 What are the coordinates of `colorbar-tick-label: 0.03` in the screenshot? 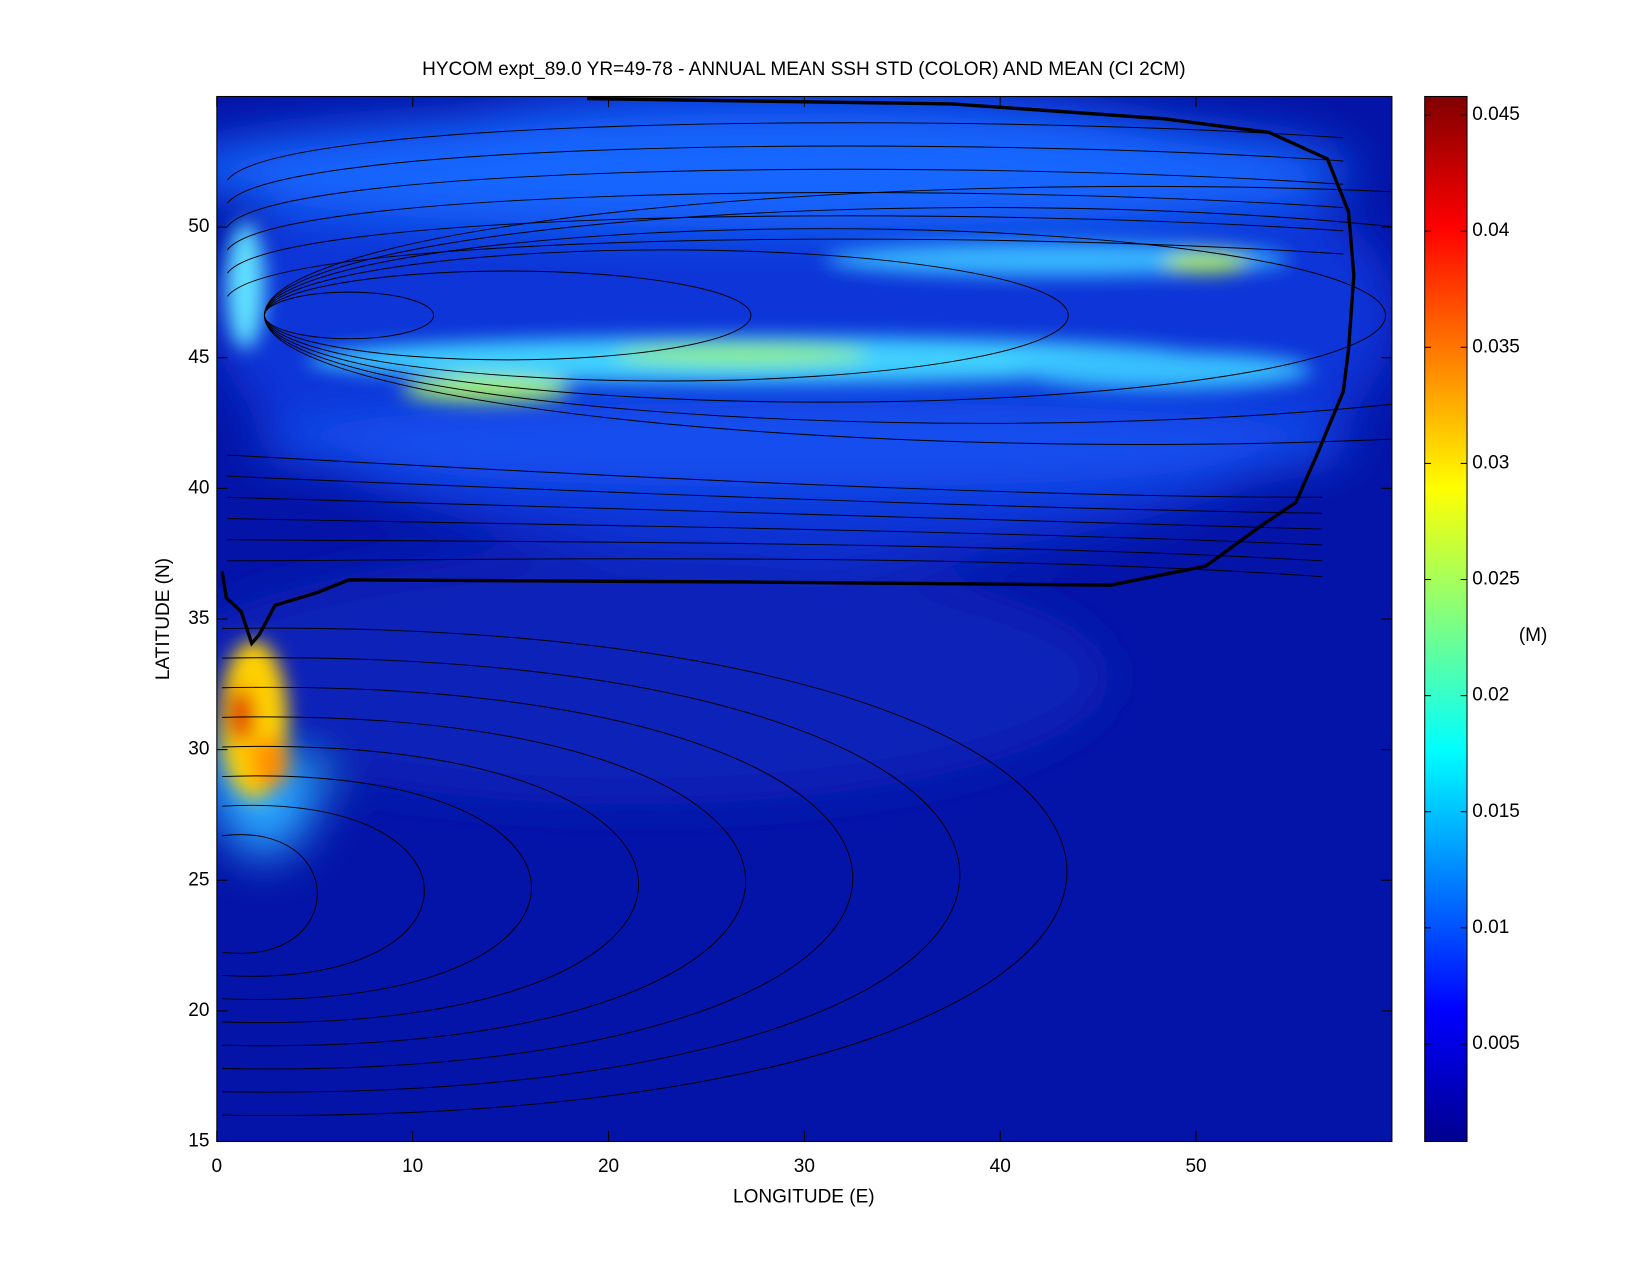 It's located at (1490, 462).